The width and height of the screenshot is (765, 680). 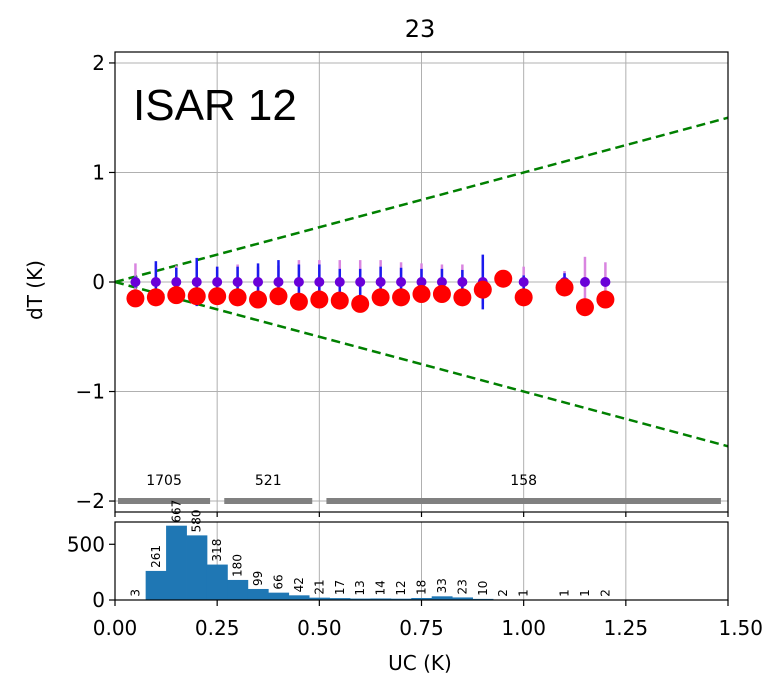 I want to click on histogram-bar-label: 180, so click(x=238, y=565).